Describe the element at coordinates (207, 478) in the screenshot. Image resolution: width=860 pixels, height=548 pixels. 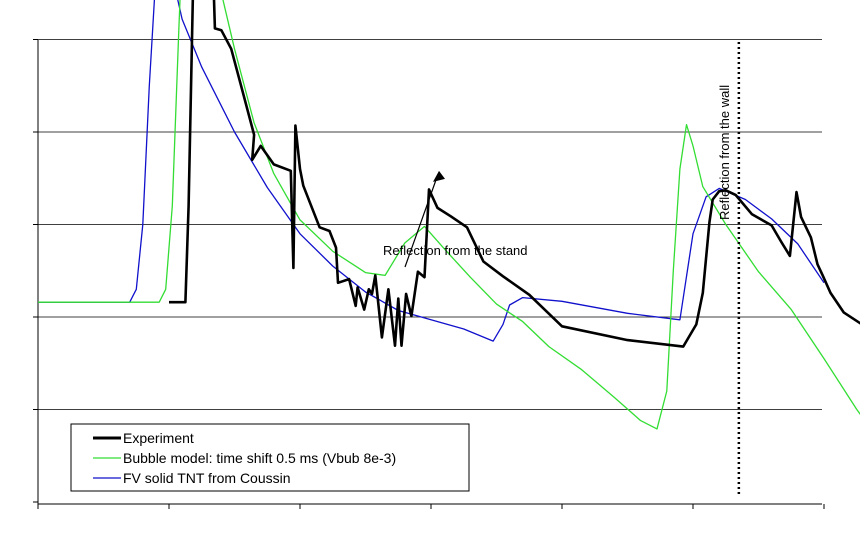
I see `legend-entry-fv: FV solid TNT from Coussin` at that location.